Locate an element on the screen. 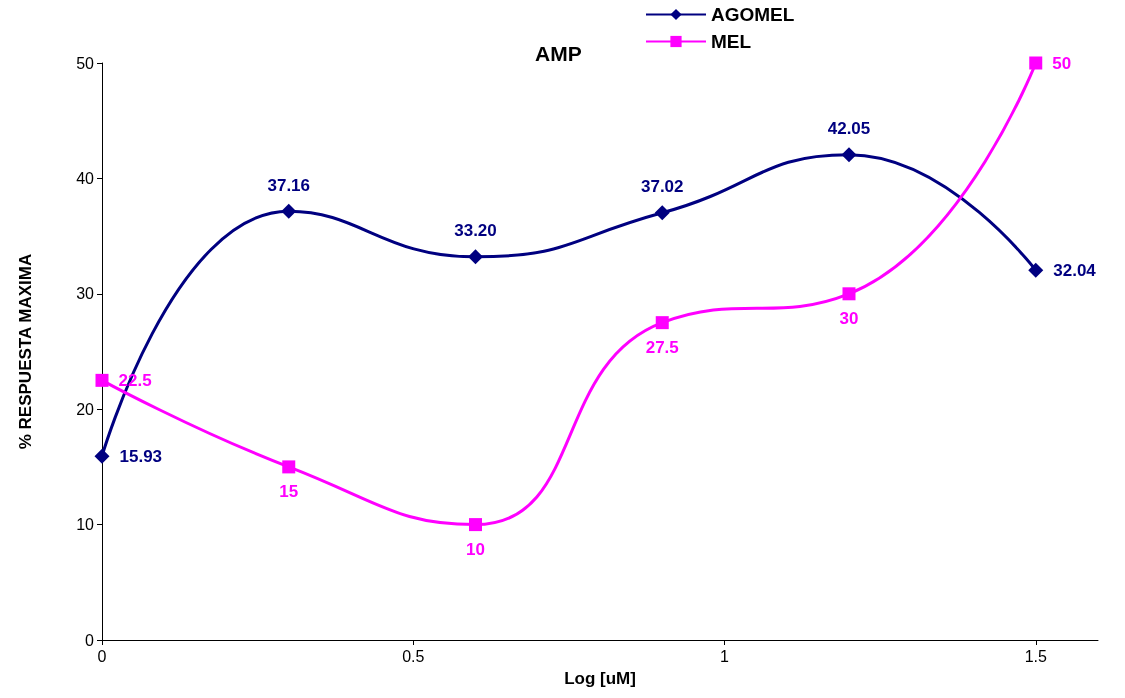 The height and width of the screenshot is (698, 1125). data-label: 30 is located at coordinates (849, 319).